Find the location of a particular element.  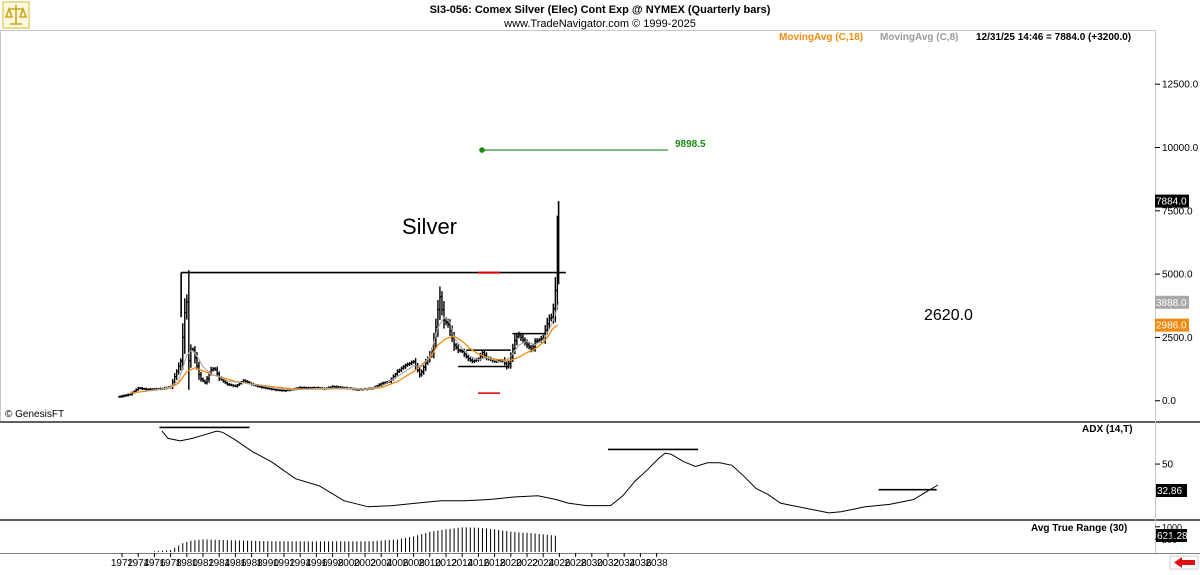

x-axis-tick-label: 2022 is located at coordinates (527, 563).